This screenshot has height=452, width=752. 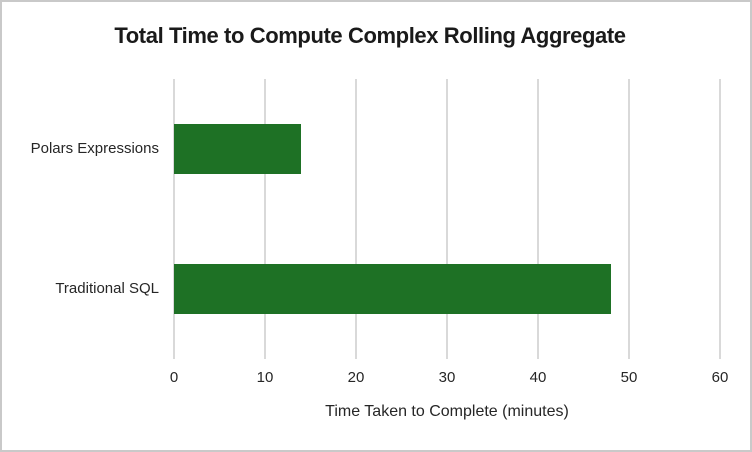 What do you see at coordinates (538, 377) in the screenshot?
I see `x-tick-label: 40` at bounding box center [538, 377].